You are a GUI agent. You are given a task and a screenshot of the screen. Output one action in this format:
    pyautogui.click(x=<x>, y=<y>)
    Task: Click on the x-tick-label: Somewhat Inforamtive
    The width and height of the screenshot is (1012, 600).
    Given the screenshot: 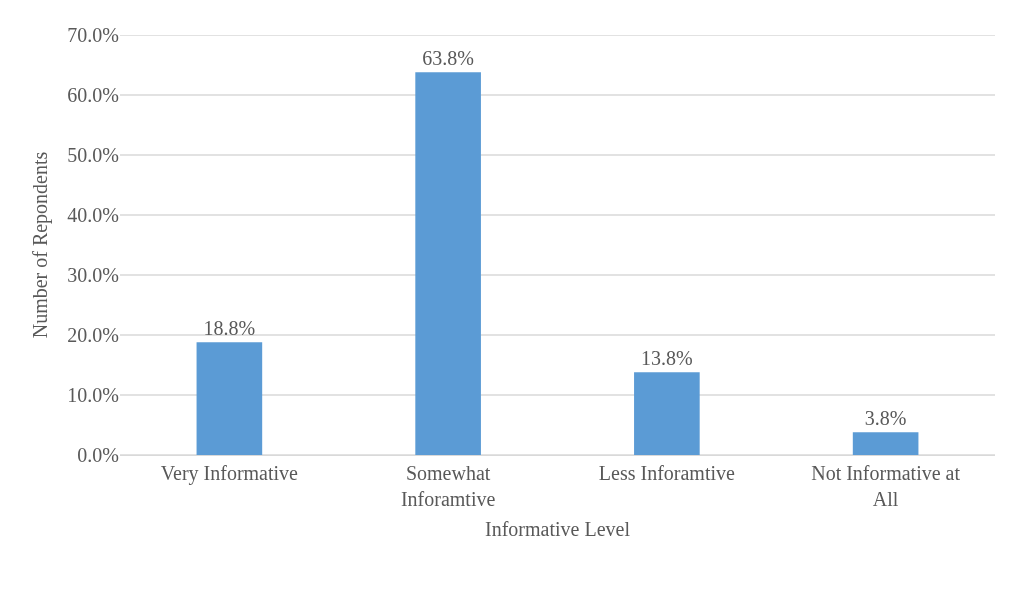 What is the action you would take?
    pyautogui.click(x=448, y=486)
    